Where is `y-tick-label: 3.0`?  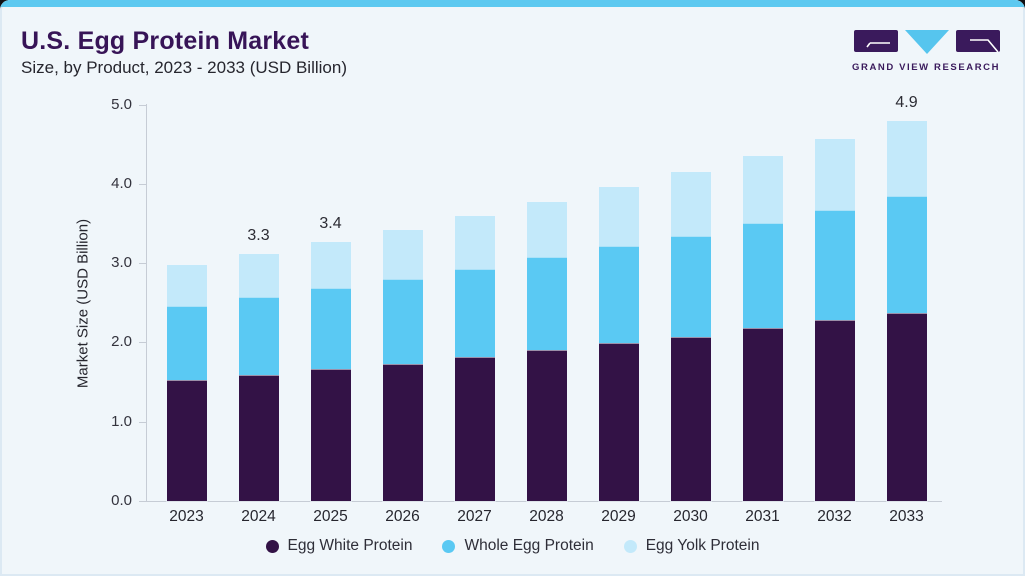
y-tick-label: 3.0 is located at coordinates (121, 263).